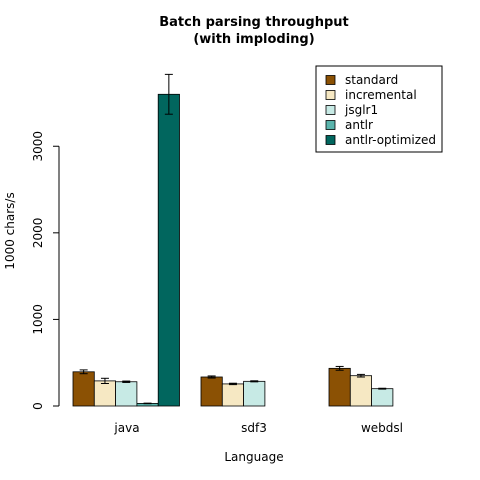  I want to click on x-tick-label-java: java, so click(126, 428).